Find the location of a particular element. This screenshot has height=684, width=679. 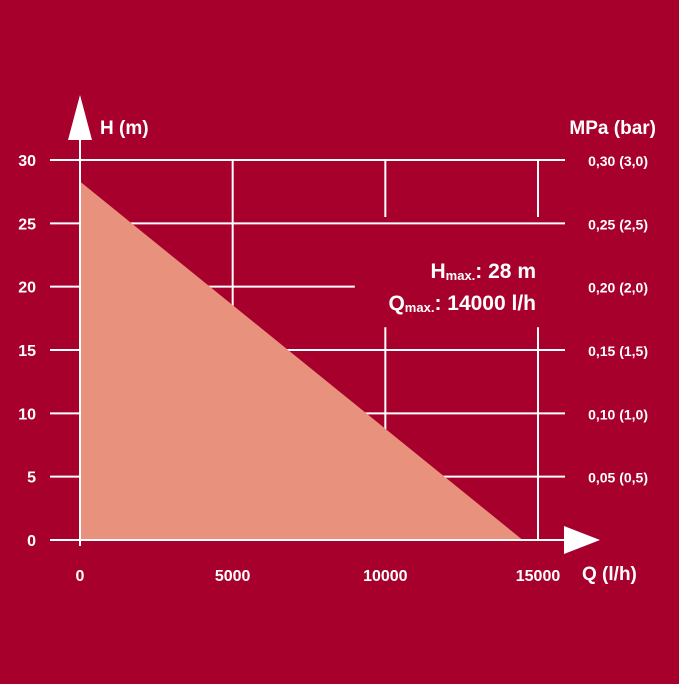

h-max-subscript: max. is located at coordinates (461, 275).